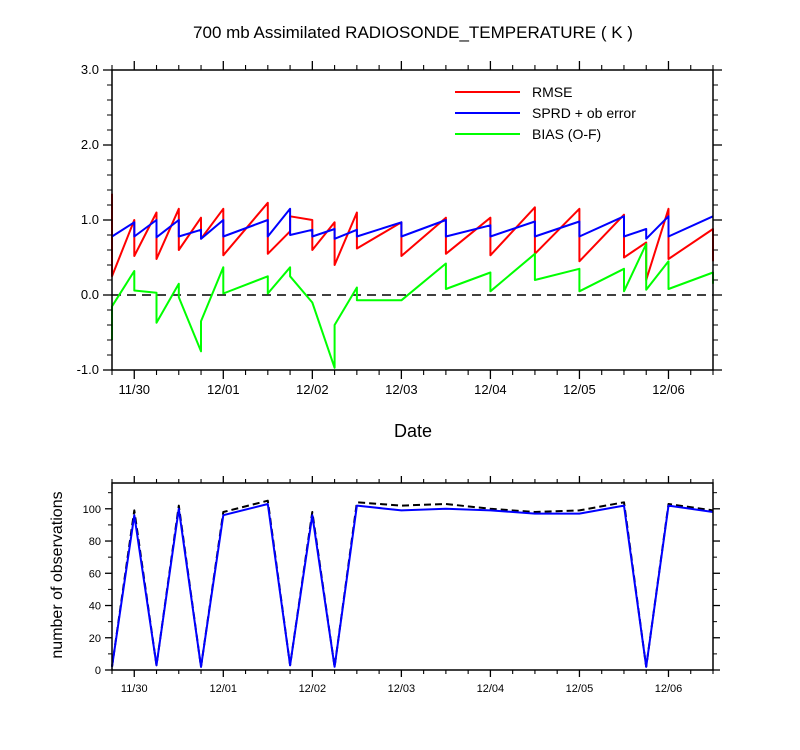 The width and height of the screenshot is (800, 750). Describe the element at coordinates (584, 113) in the screenshot. I see `legend-label: SPRD + ob error` at that location.